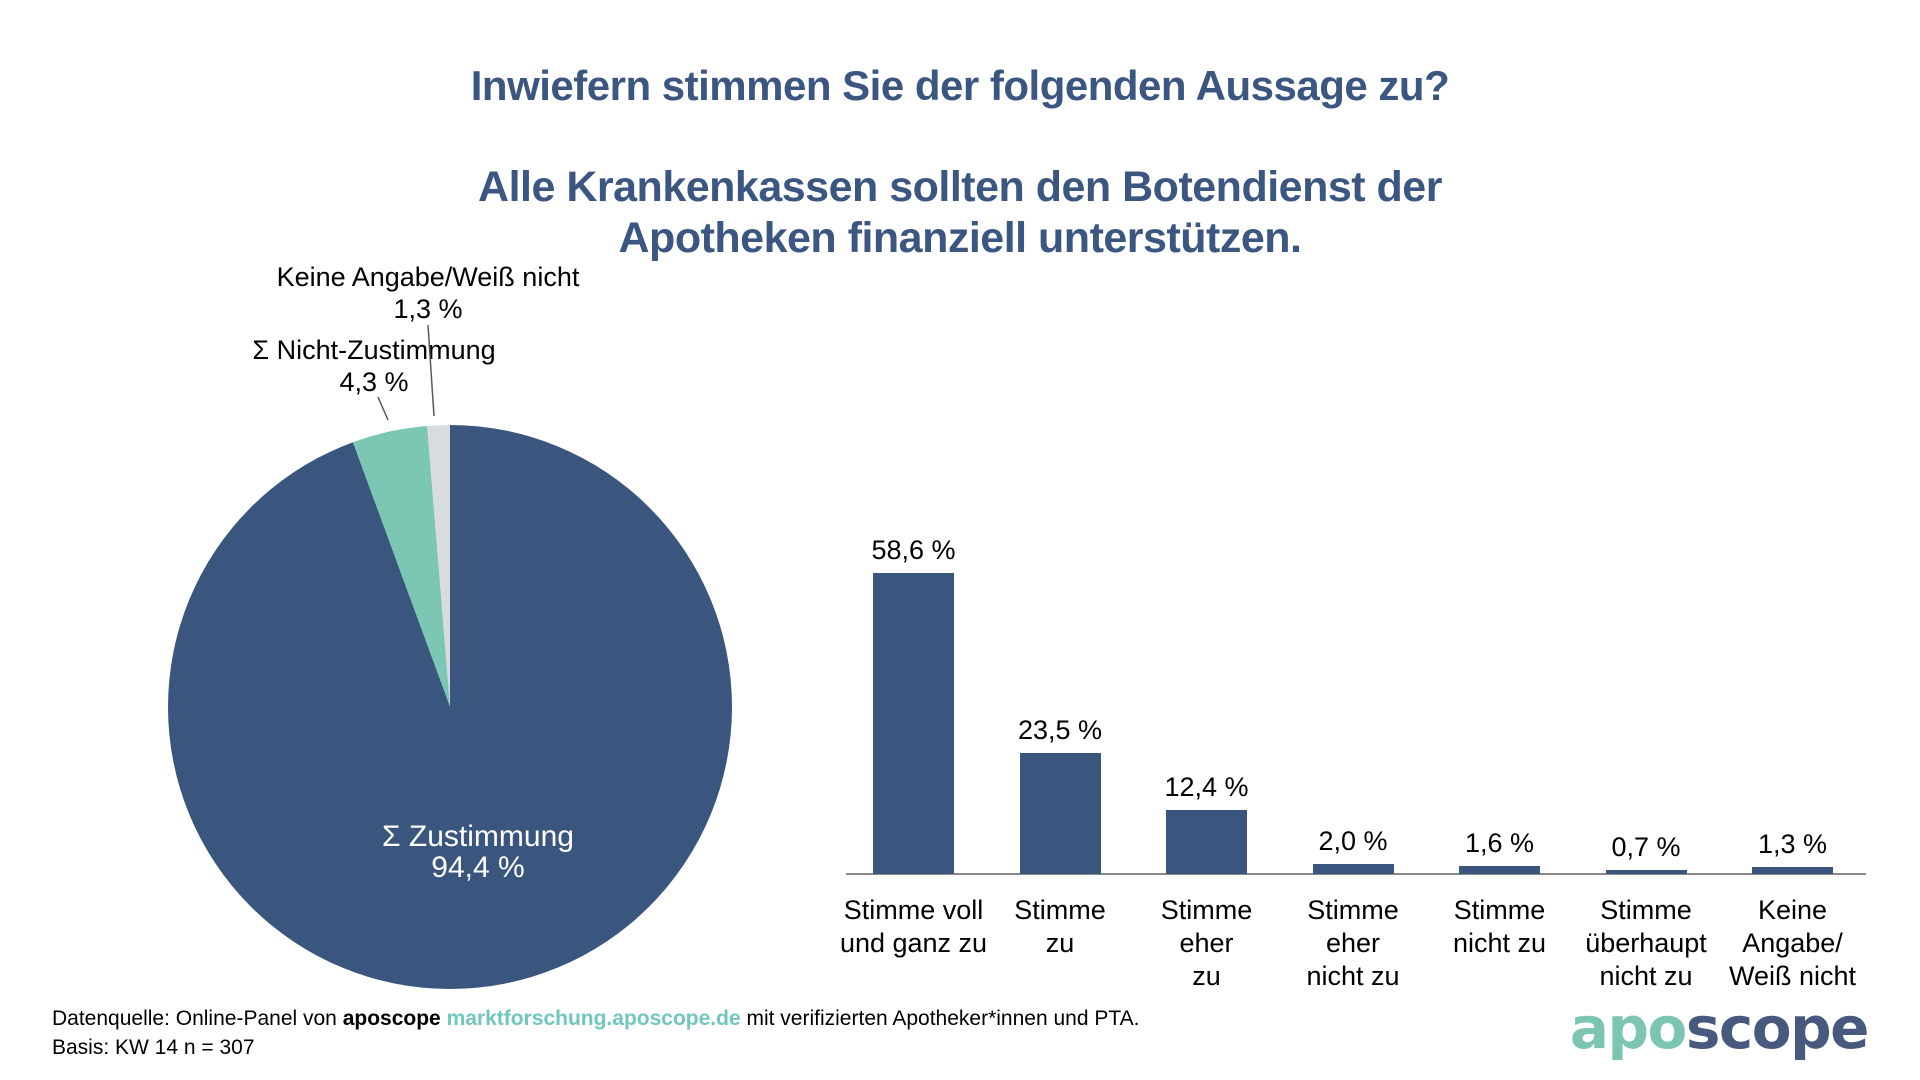 The width and height of the screenshot is (1920, 1080). What do you see at coordinates (1353, 840) in the screenshot?
I see `bar-value-label-3: 2,0 %` at bounding box center [1353, 840].